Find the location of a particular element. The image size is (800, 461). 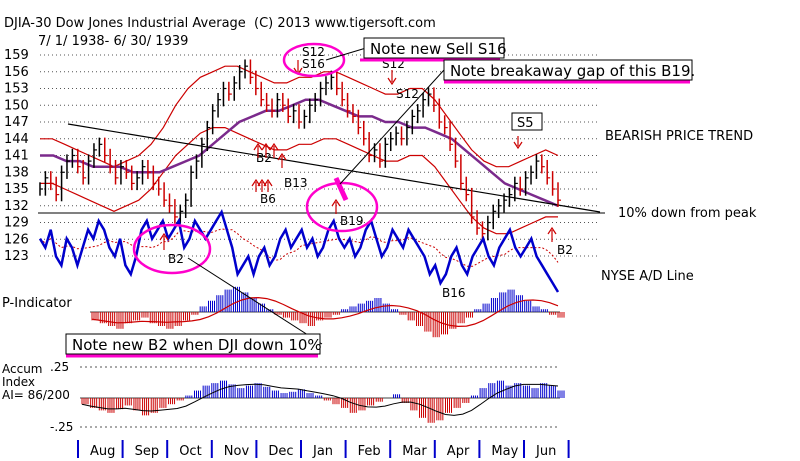

accum-label-3: AI= 86/200 is located at coordinates (36, 395).